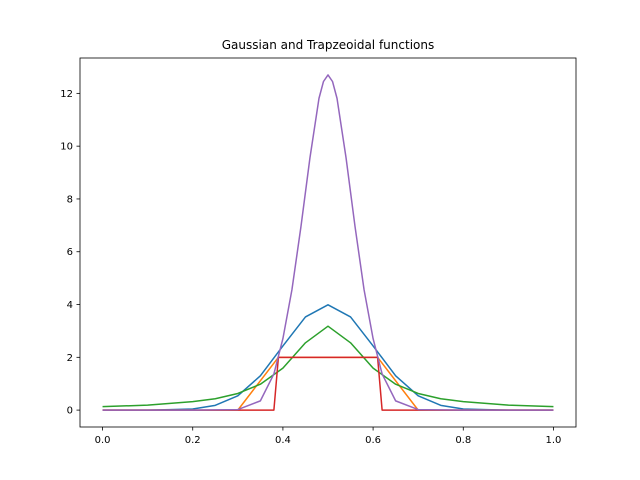  What do you see at coordinates (66, 94) in the screenshot?
I see `y-tick-label: 12` at bounding box center [66, 94].